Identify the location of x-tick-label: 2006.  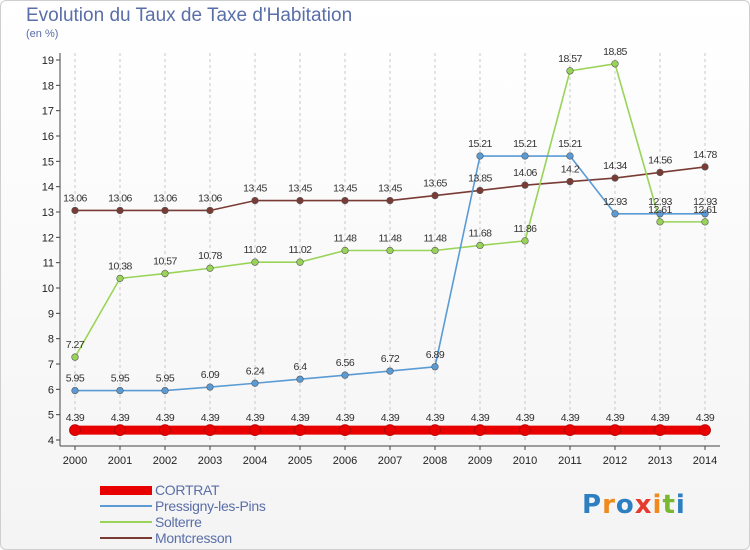
(345, 461).